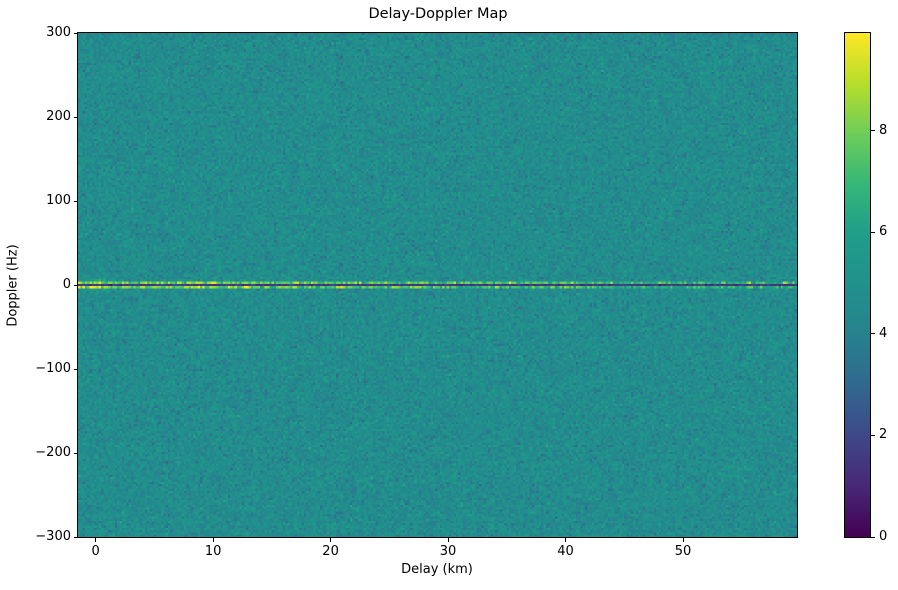 The width and height of the screenshot is (898, 590). I want to click on colorbar-canvas, so click(857, 285).